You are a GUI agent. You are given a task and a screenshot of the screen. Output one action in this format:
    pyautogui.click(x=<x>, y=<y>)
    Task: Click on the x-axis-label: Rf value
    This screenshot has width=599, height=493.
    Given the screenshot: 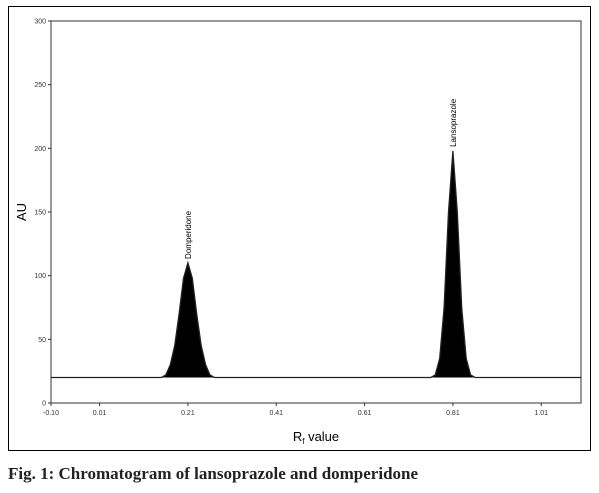 What is the action you would take?
    pyautogui.click(x=316, y=437)
    